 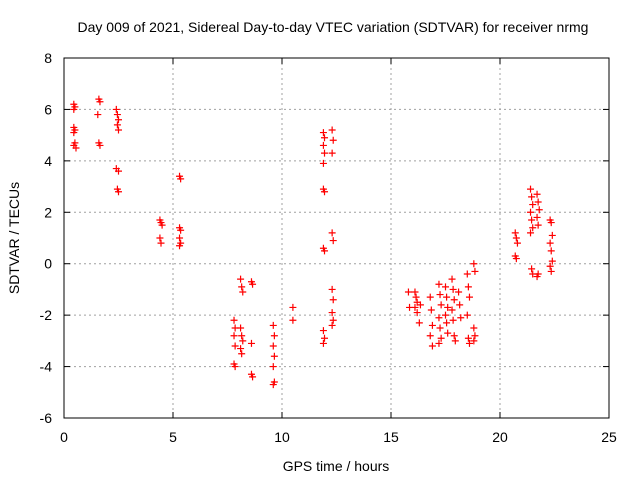 What do you see at coordinates (282, 437) in the screenshot?
I see `x-tick-label: 10` at bounding box center [282, 437].